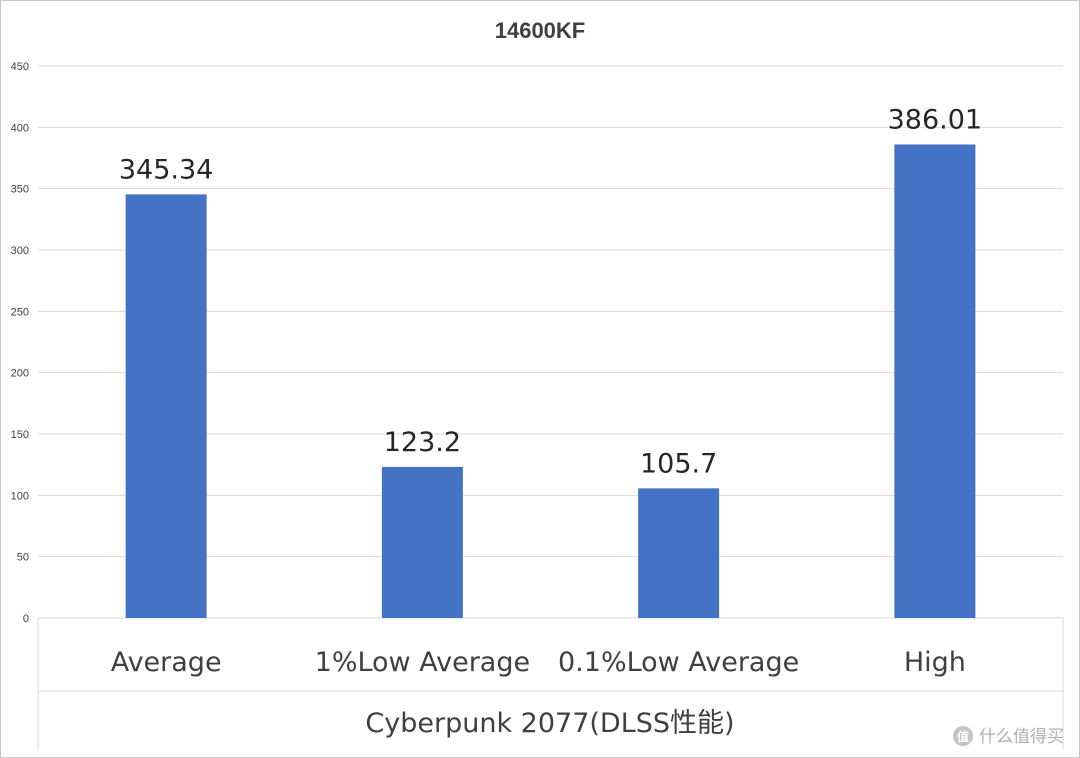 The height and width of the screenshot is (758, 1080). Describe the element at coordinates (20, 496) in the screenshot. I see `y-tick-label: 100` at that location.